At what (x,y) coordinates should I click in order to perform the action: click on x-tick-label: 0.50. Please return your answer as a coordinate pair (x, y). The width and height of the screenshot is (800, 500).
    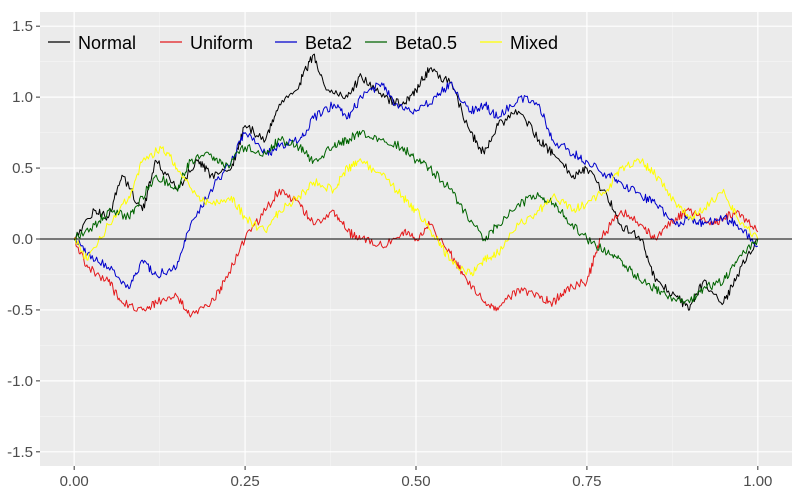
    Looking at the image, I should click on (415, 481).